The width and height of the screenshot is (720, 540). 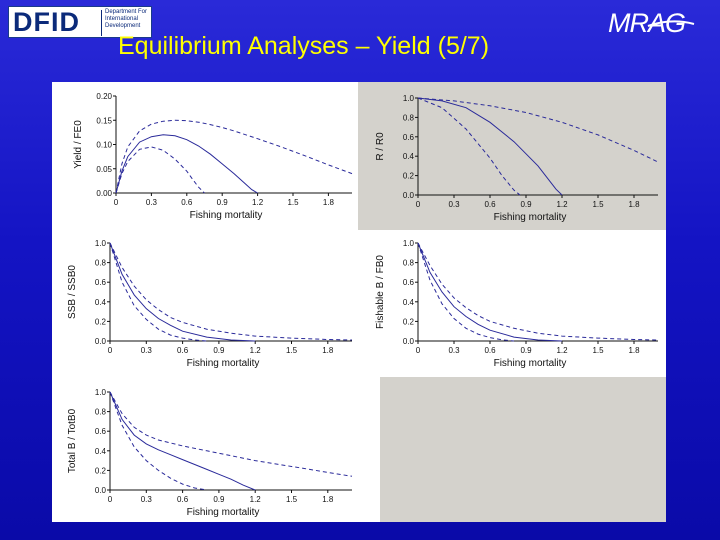 I want to click on dfid-logo-text: DFID, so click(x=46, y=22).